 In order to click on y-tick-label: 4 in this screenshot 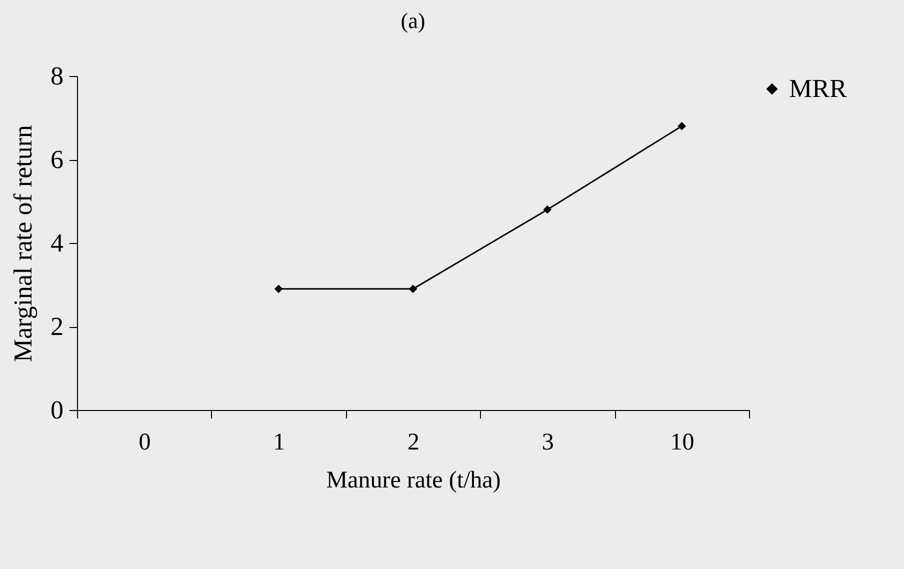, I will do `click(57, 243)`.